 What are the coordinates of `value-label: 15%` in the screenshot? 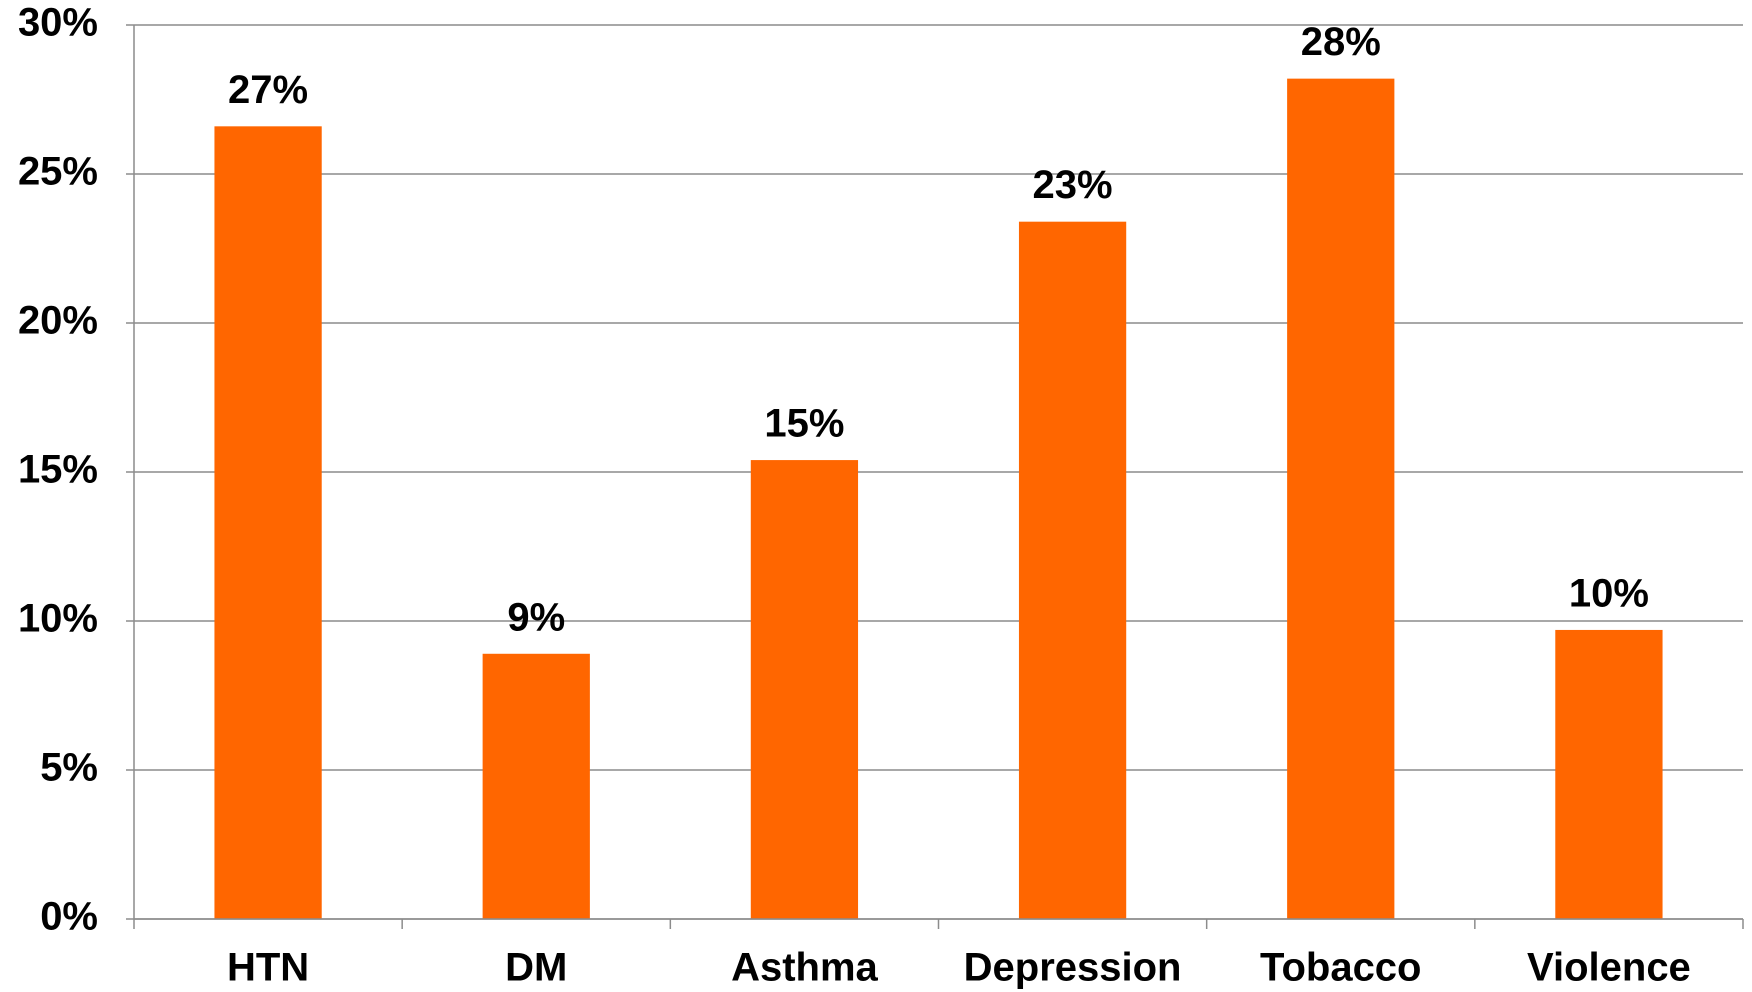 It's located at (804, 424).